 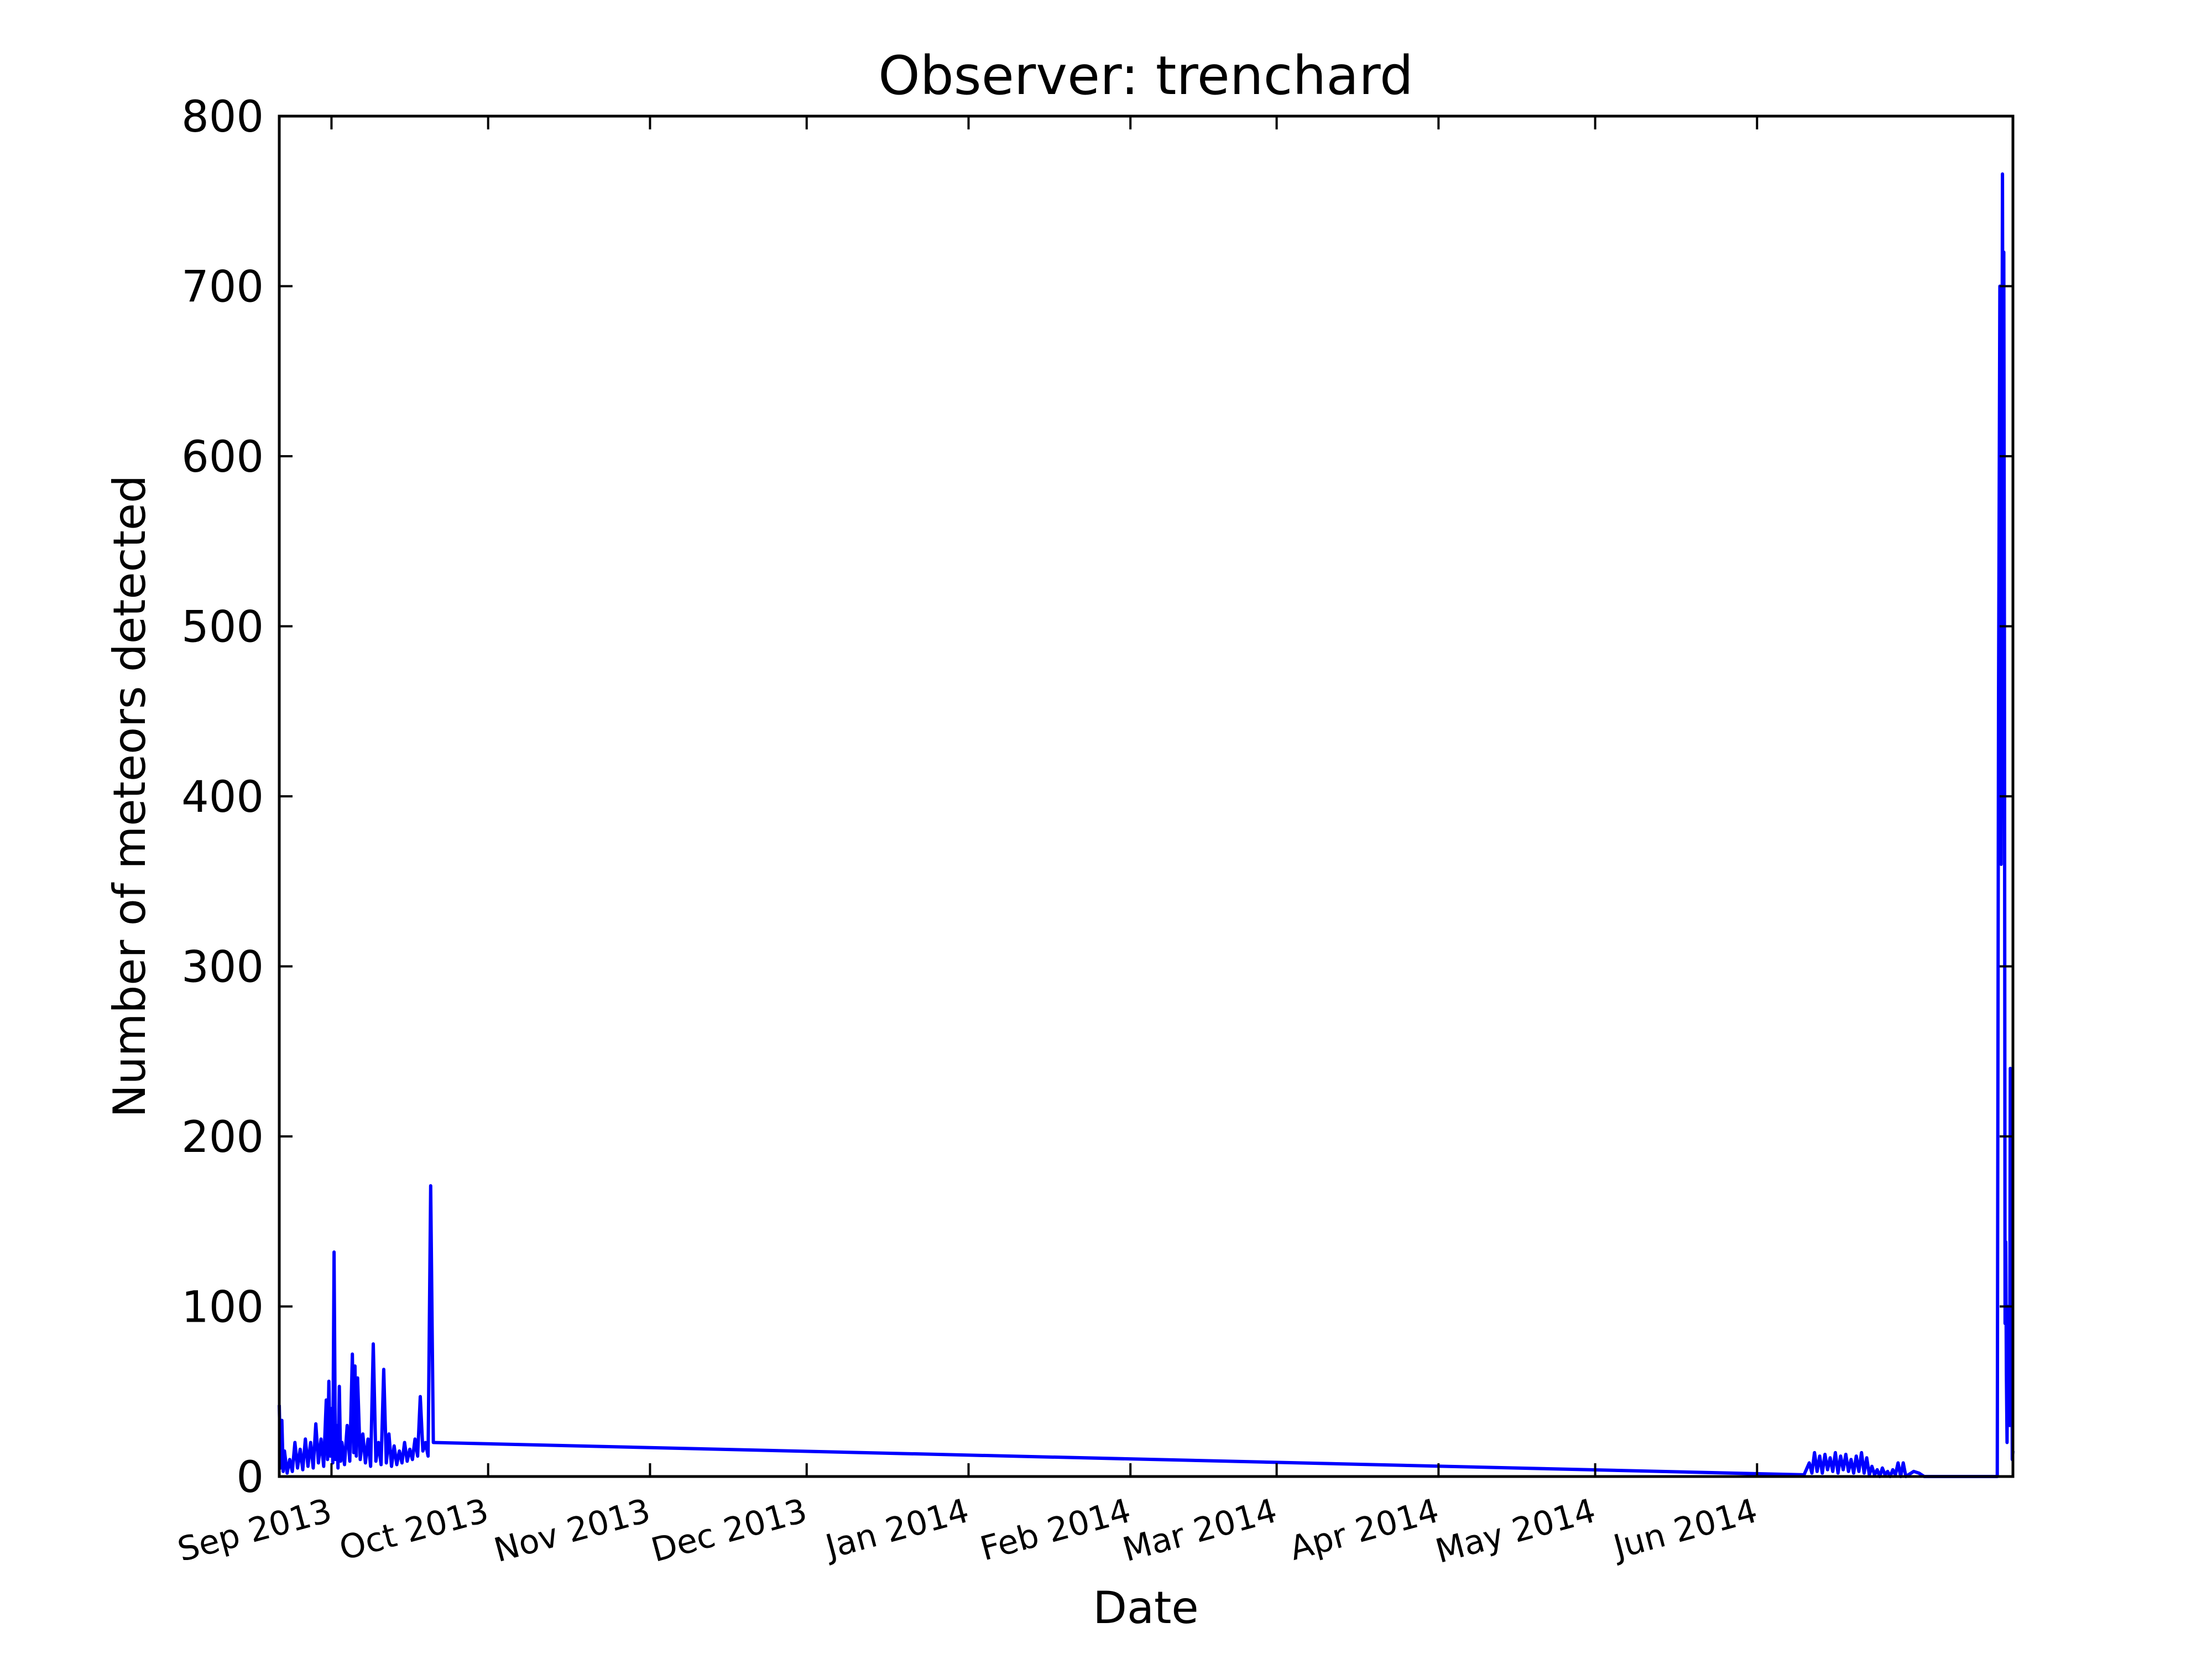 I want to click on x-tick-label: Dec 2013, so click(x=729, y=1531).